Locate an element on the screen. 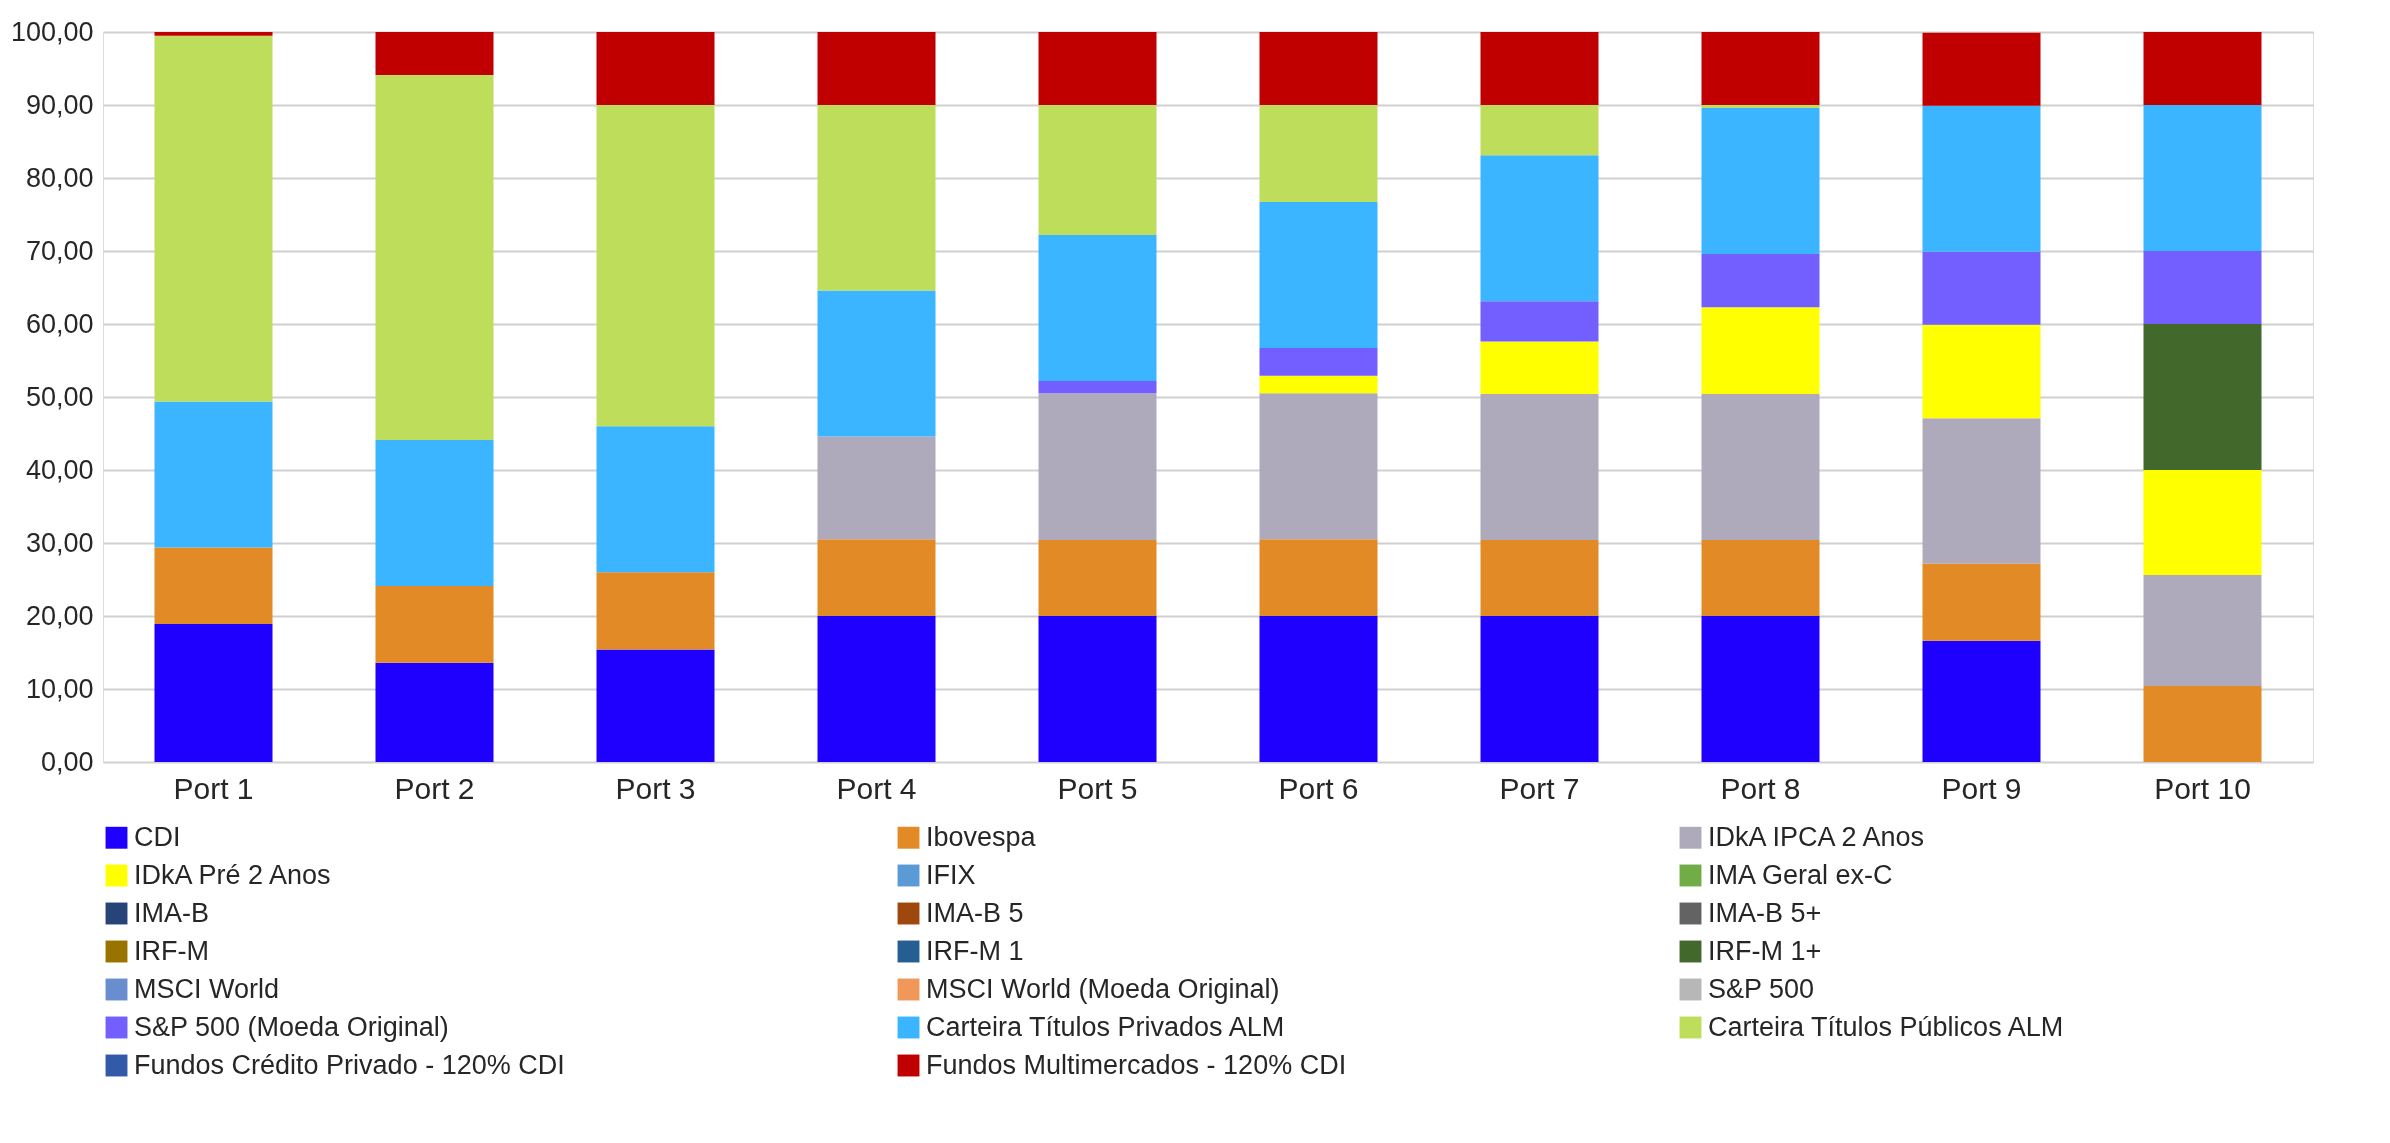 This screenshot has width=2390, height=1143. legend-label: IFIX is located at coordinates (951, 874).